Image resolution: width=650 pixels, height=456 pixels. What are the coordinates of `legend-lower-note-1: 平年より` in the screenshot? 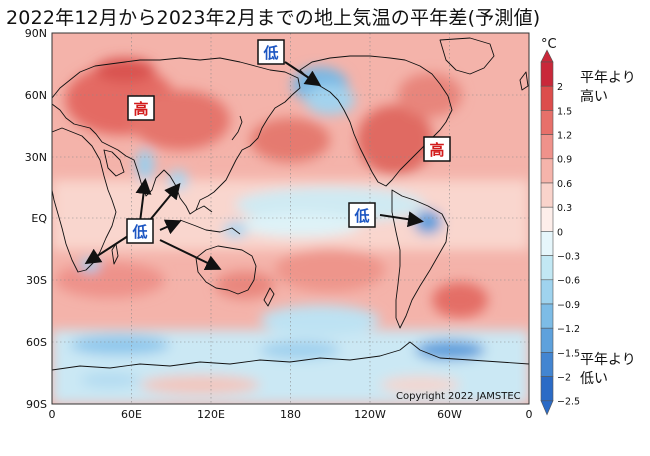 It's located at (608, 360).